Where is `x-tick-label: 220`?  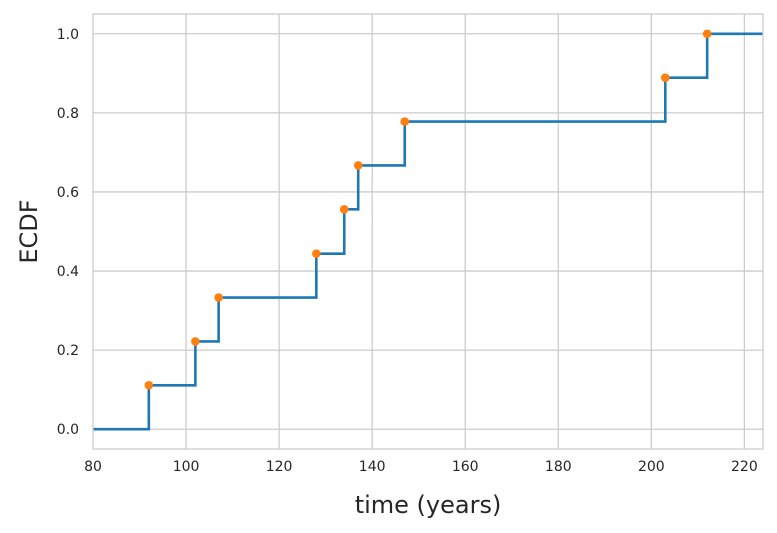
x-tick-label: 220 is located at coordinates (744, 467).